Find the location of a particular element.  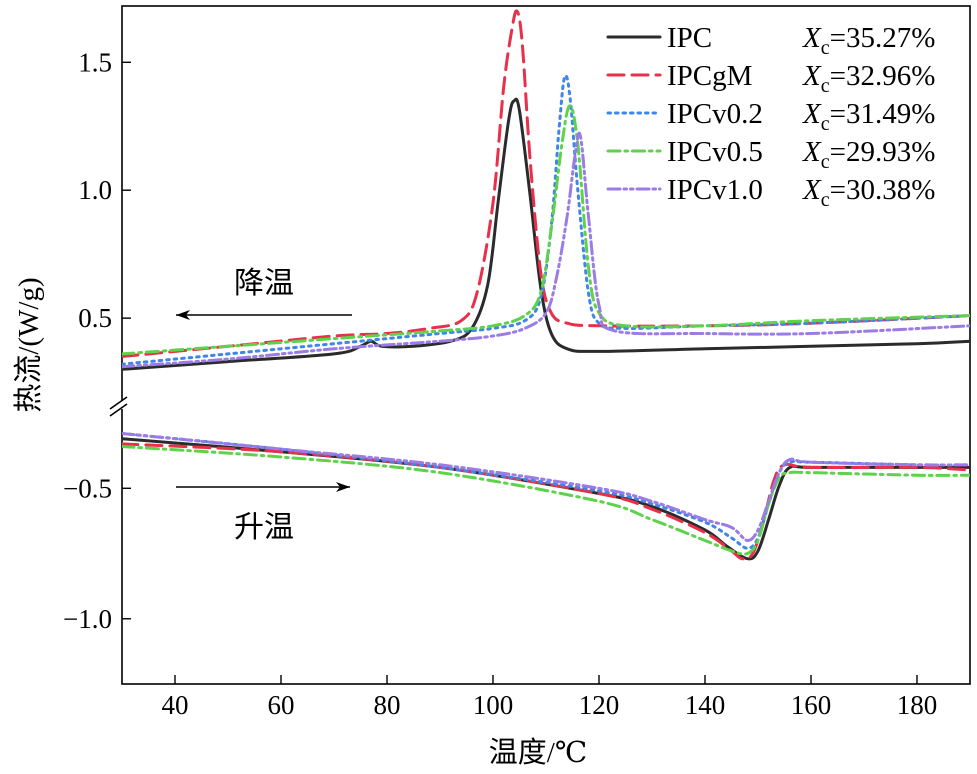

x-tick-label: 80 is located at coordinates (387, 705).